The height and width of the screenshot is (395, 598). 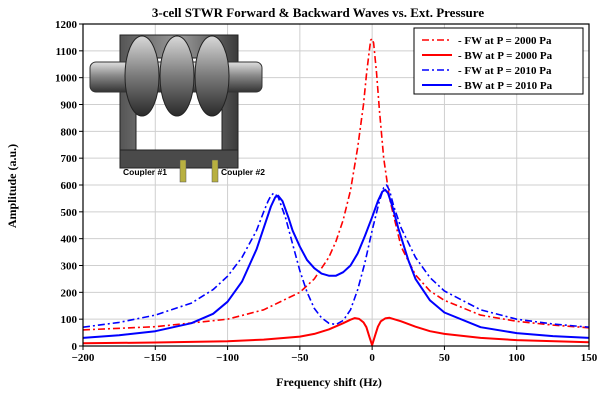 I want to click on coupler-1-pin, so click(x=183, y=171).